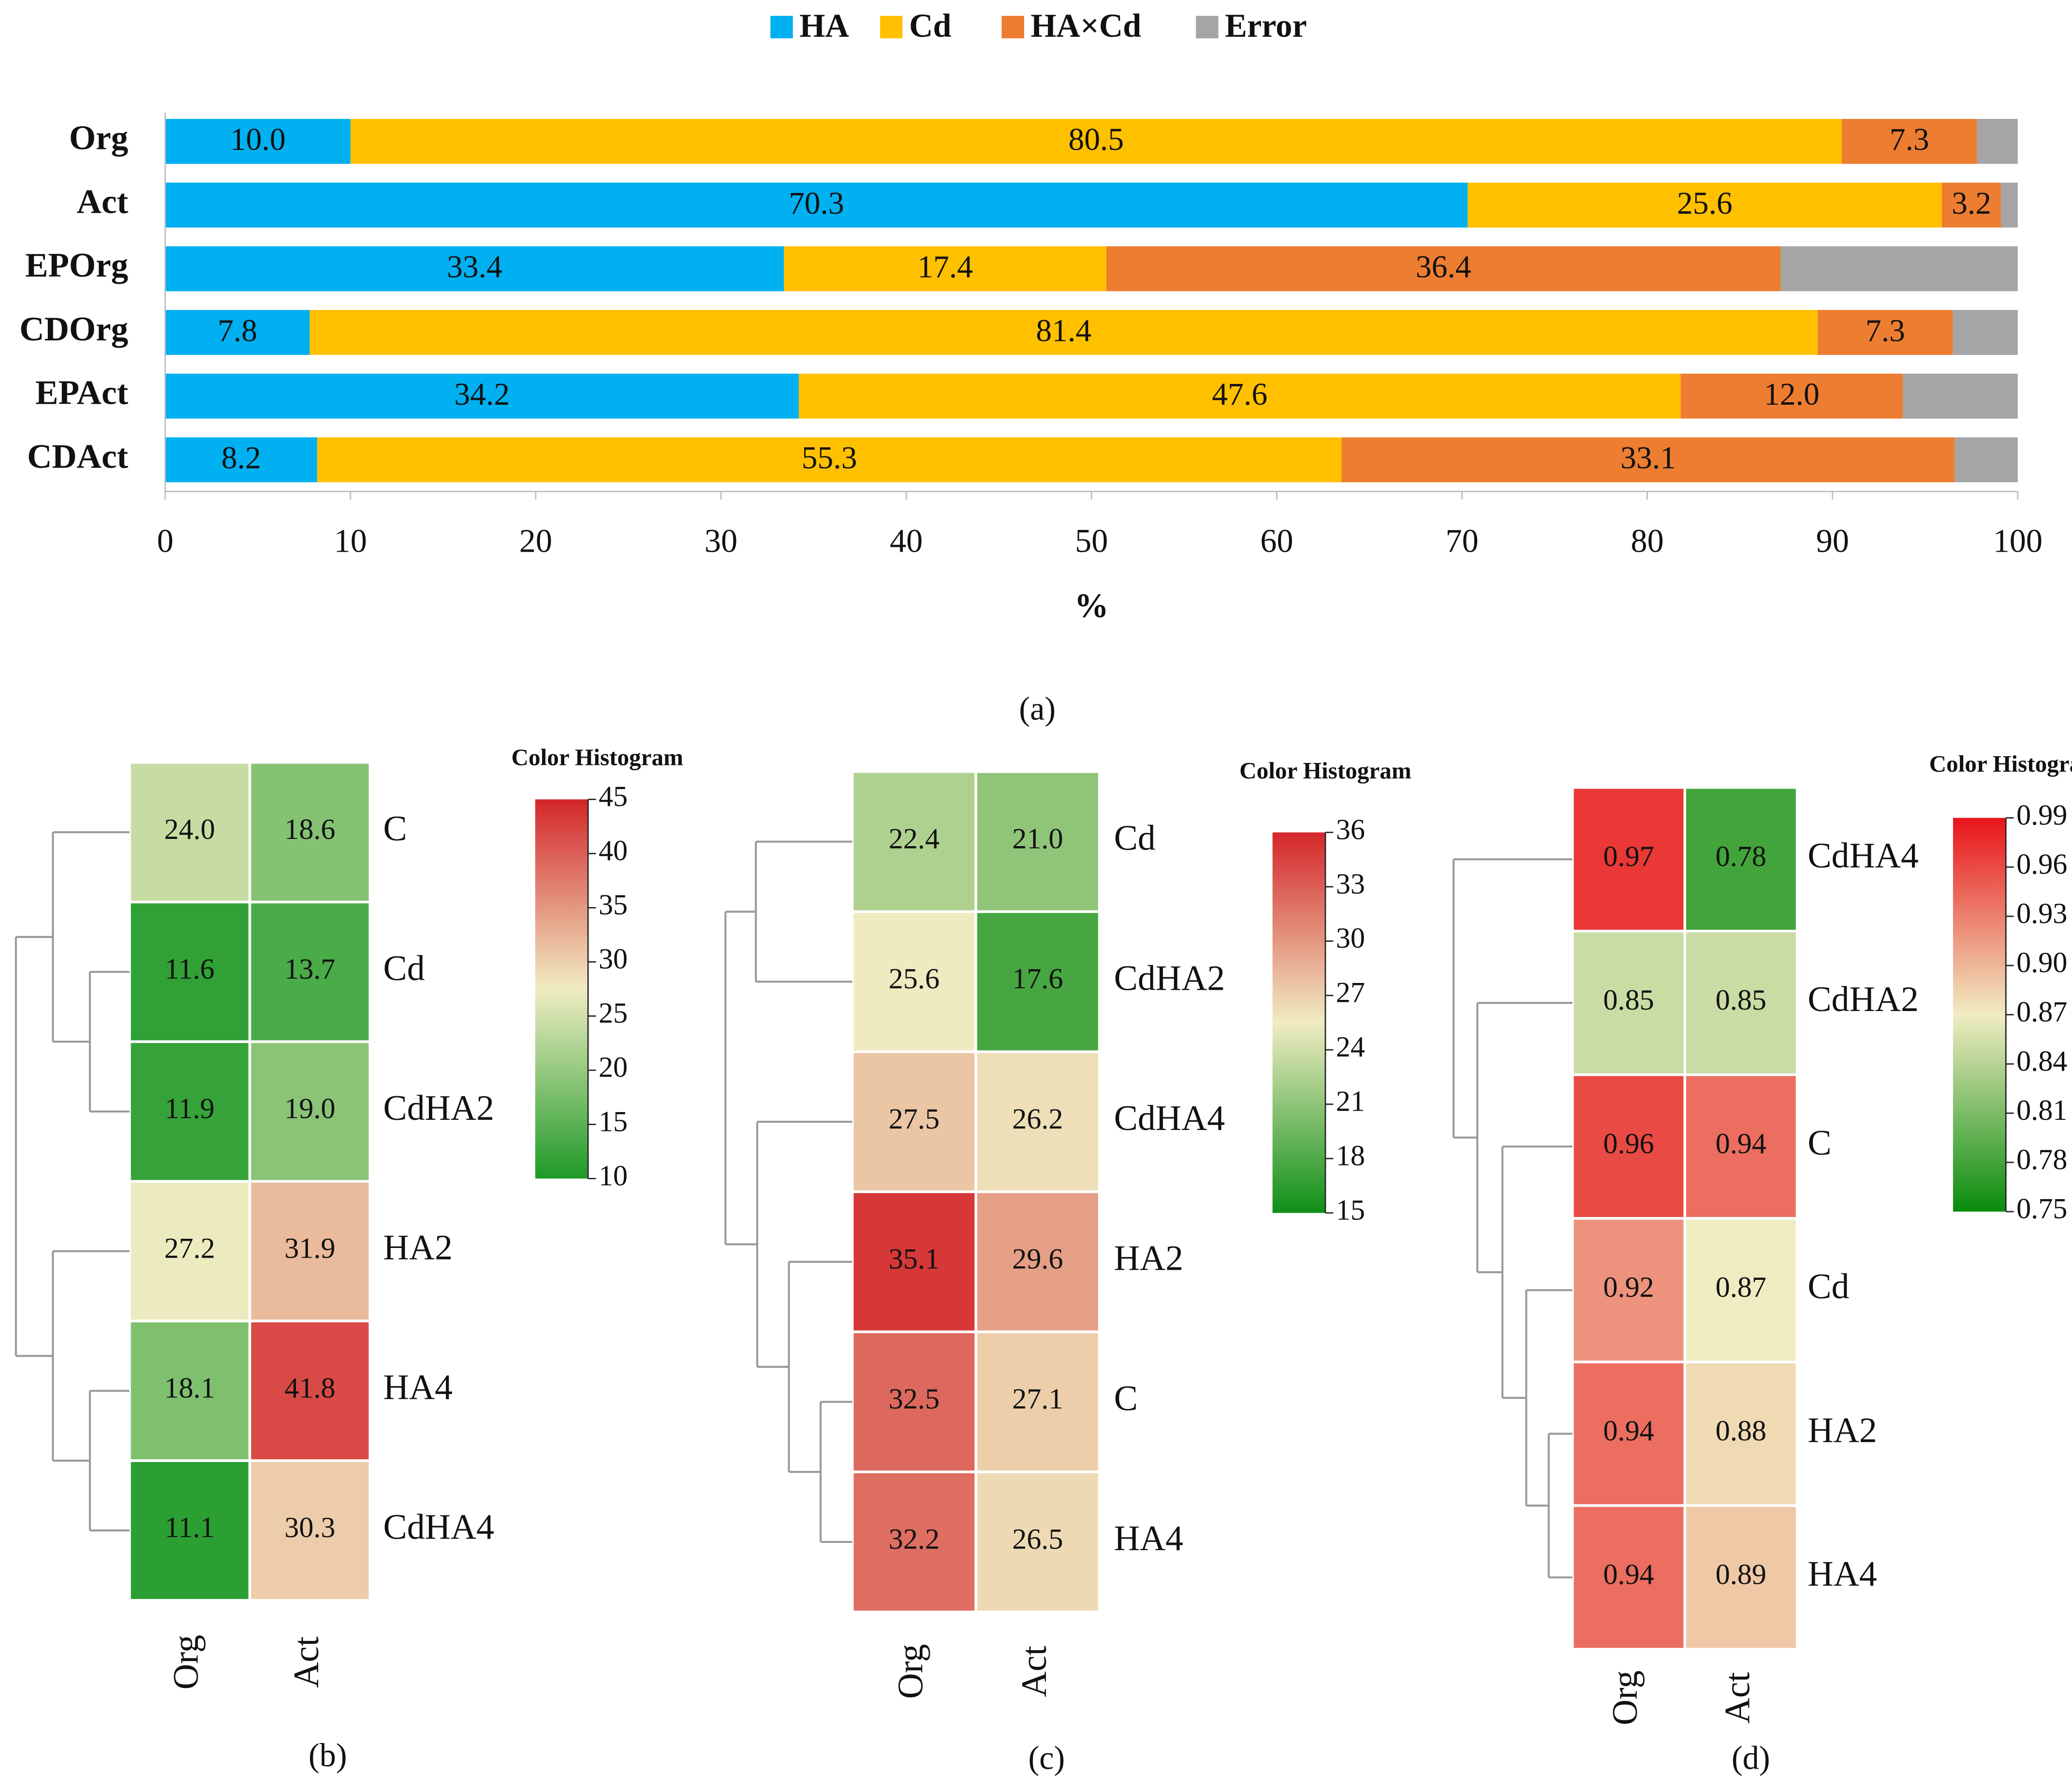 This screenshot has height=1789, width=2072. Describe the element at coordinates (914, 838) in the screenshot. I see `cell-label: 22.4` at that location.